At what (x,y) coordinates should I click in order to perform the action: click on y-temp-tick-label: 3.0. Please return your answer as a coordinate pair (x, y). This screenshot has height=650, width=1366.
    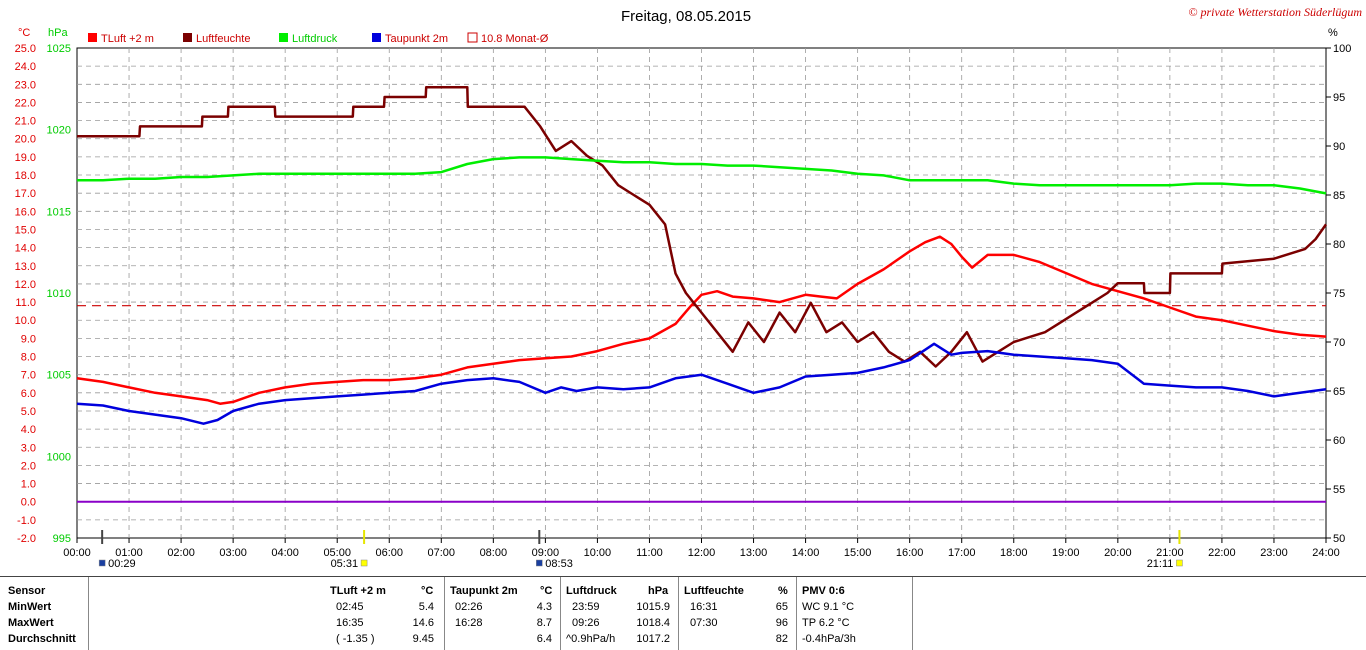
    Looking at the image, I should click on (28, 448).